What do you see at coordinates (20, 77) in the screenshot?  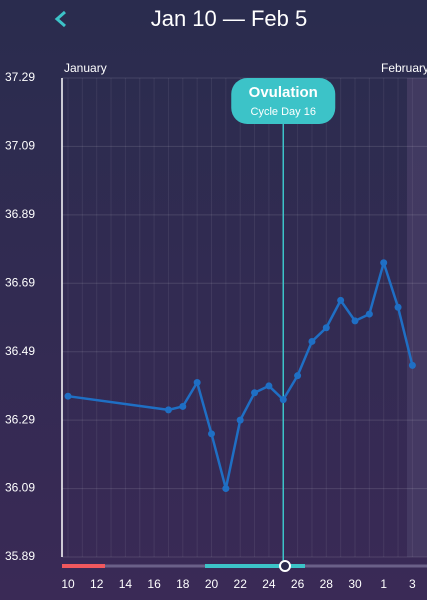 I see `y-tick-label: 37.29` at bounding box center [20, 77].